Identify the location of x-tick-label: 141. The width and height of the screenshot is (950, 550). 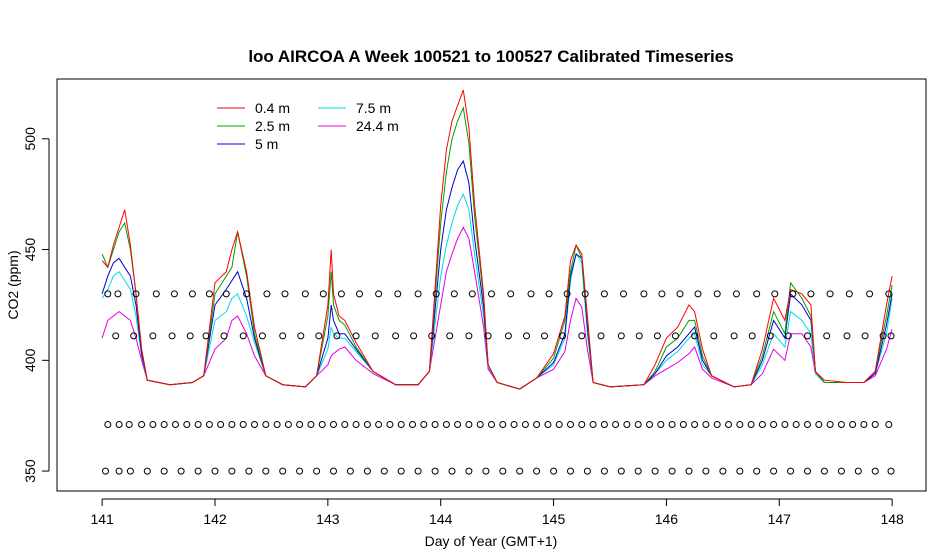
(102, 519).